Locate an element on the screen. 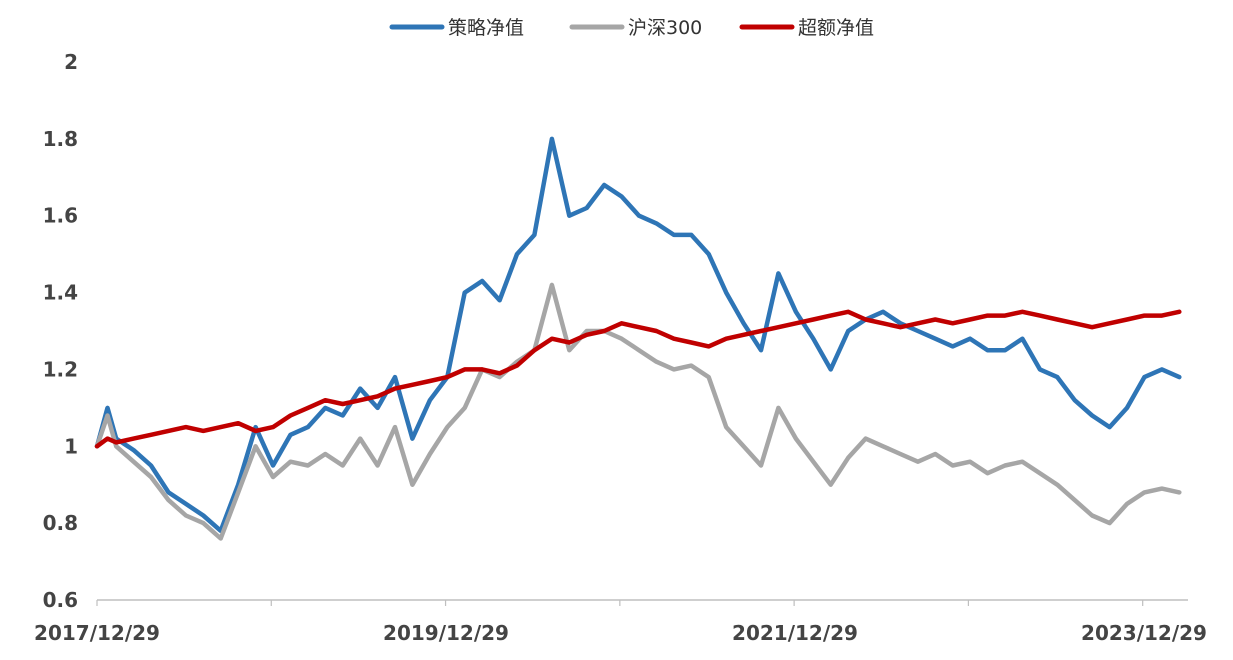 Image resolution: width=1233 pixels, height=660 pixels. y-tick-label: 1.8 is located at coordinates (60, 139).